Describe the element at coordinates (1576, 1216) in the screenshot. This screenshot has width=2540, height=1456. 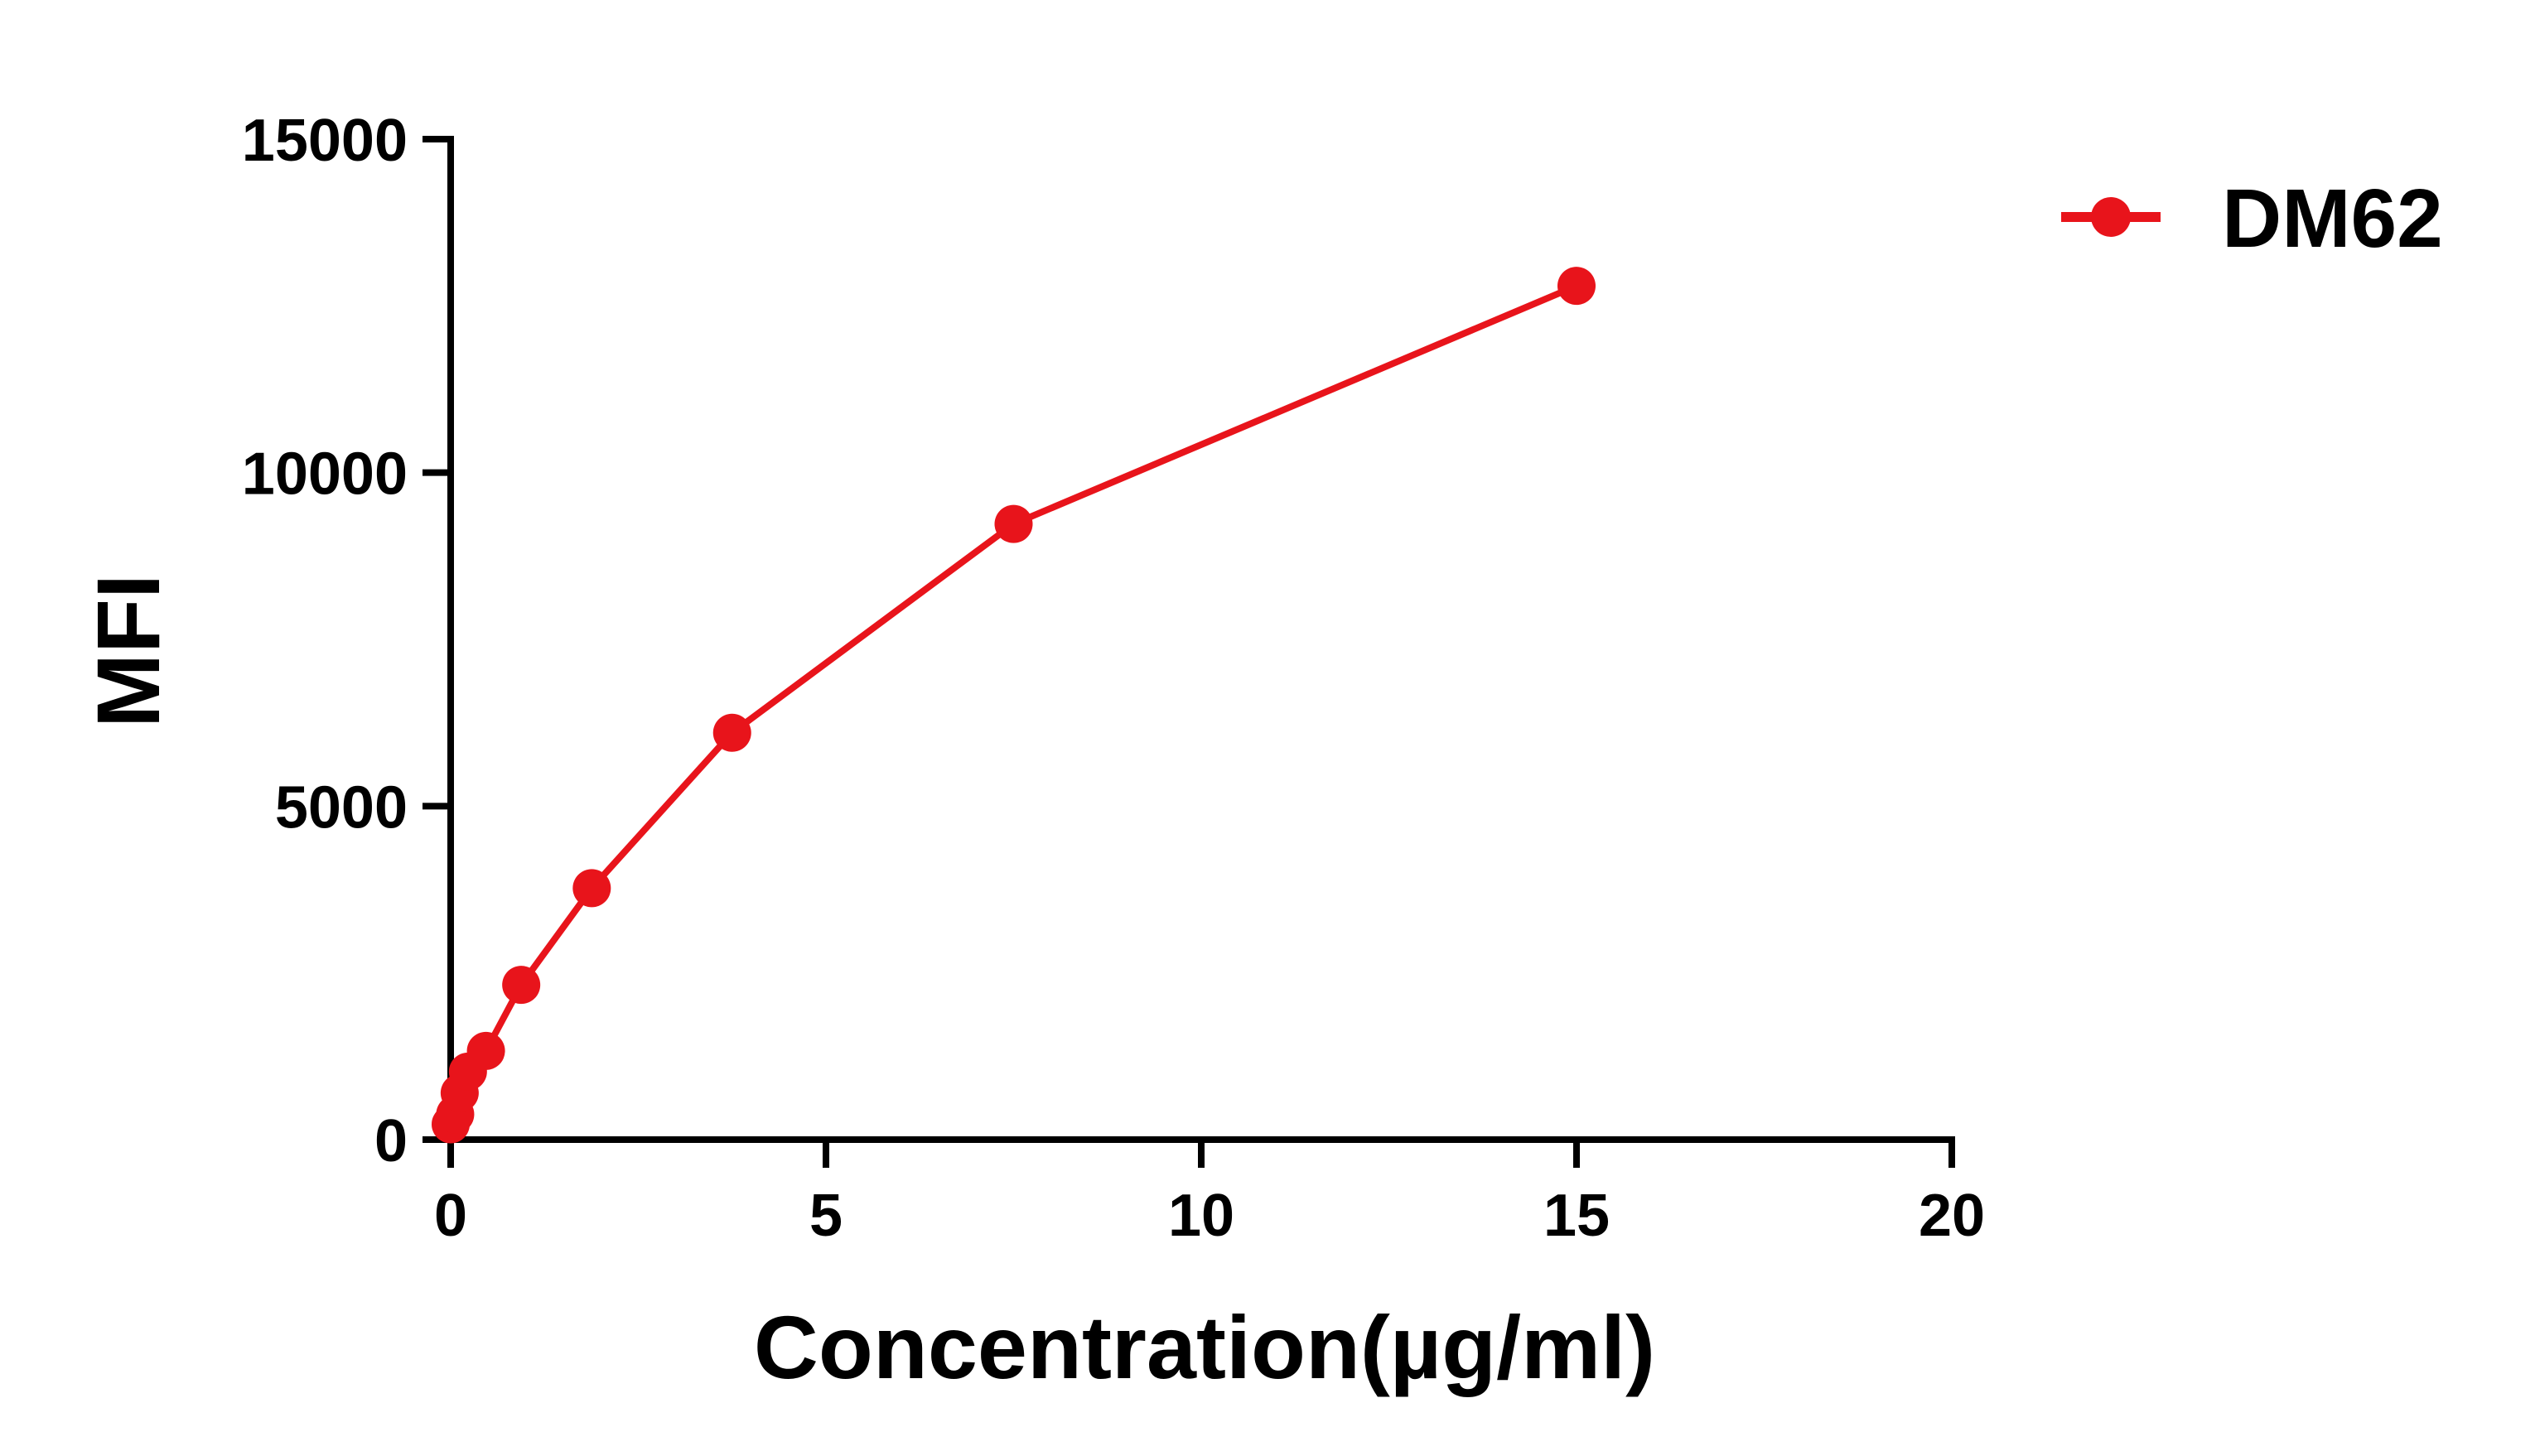
I see `x-tick-label: 15` at that location.